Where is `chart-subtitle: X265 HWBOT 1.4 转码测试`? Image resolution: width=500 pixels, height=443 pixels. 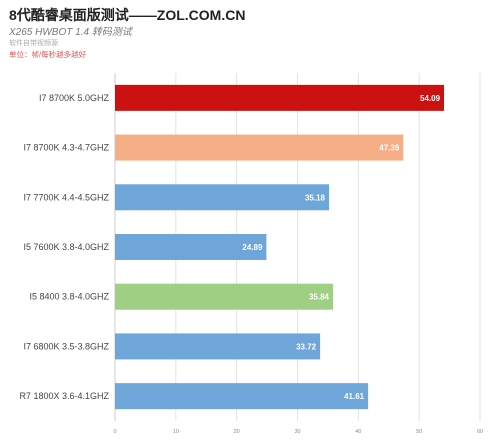
chart-subtitle: X265 HWBOT 1.4 转码测试 is located at coordinates (70, 32).